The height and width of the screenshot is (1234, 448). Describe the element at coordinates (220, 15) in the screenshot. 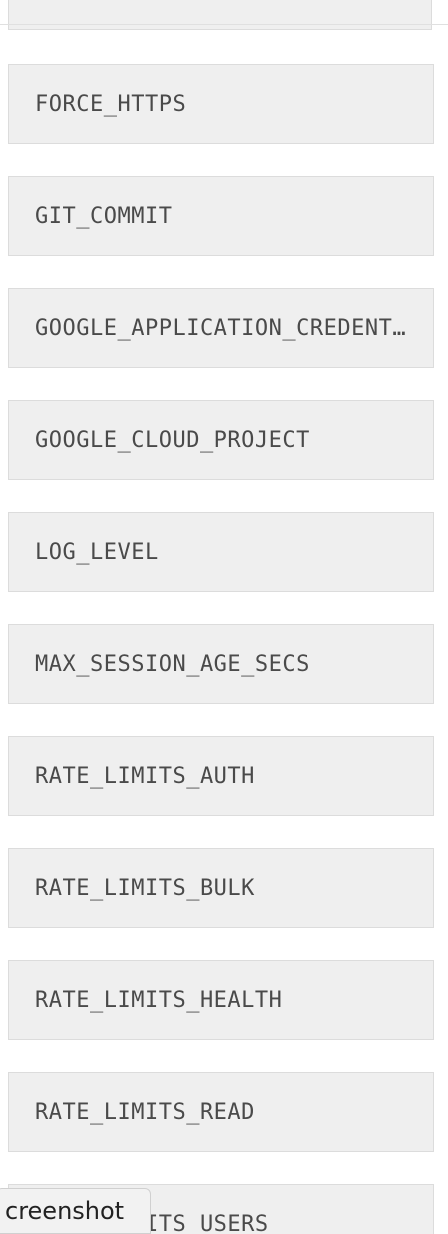

I see `env-var-item-partial` at that location.